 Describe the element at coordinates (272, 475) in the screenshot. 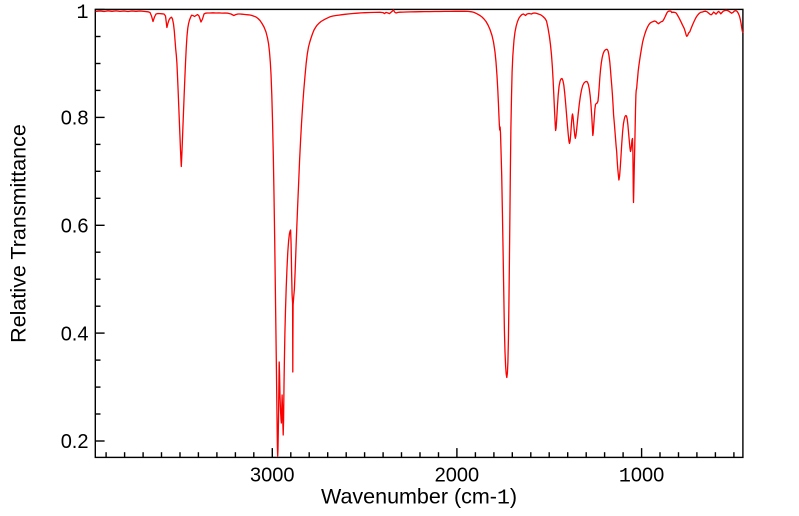

I see `svg-text: 3000` at that location.